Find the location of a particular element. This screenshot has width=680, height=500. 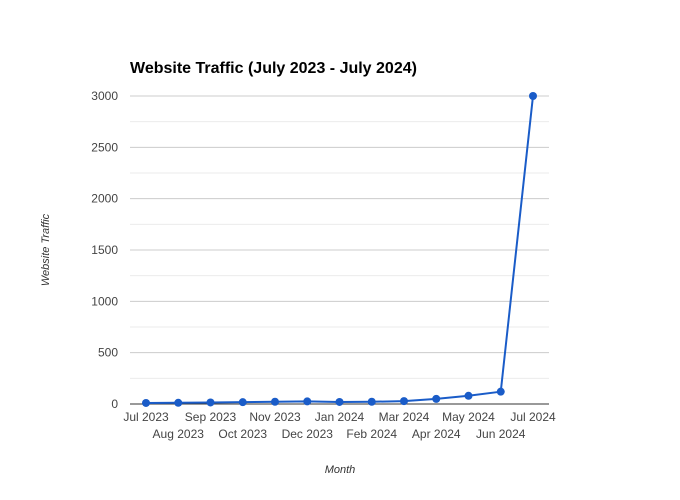

x-tick-label: Jul 2024 is located at coordinates (533, 417).